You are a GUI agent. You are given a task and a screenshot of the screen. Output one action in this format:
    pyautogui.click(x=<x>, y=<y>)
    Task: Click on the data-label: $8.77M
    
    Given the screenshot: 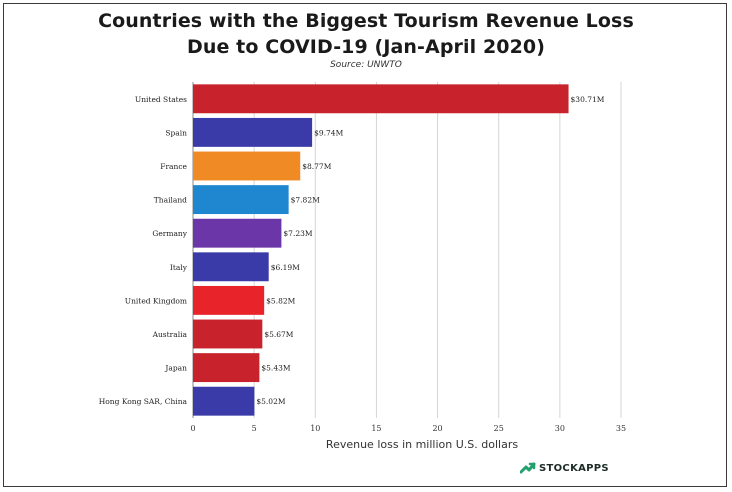 What is the action you would take?
    pyautogui.click(x=316, y=166)
    